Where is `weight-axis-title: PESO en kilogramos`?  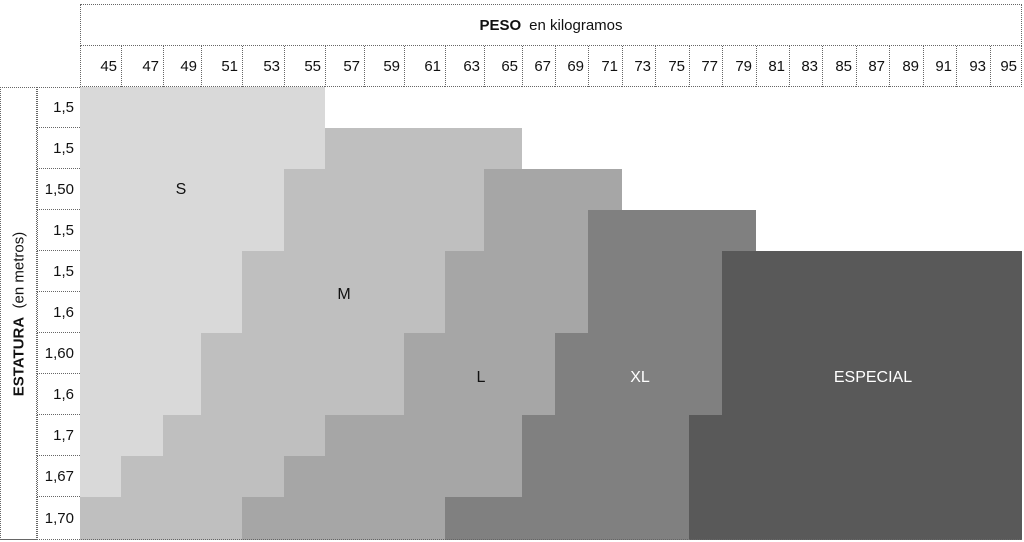
weight-axis-title: PESO en kilogramos is located at coordinates (551, 25).